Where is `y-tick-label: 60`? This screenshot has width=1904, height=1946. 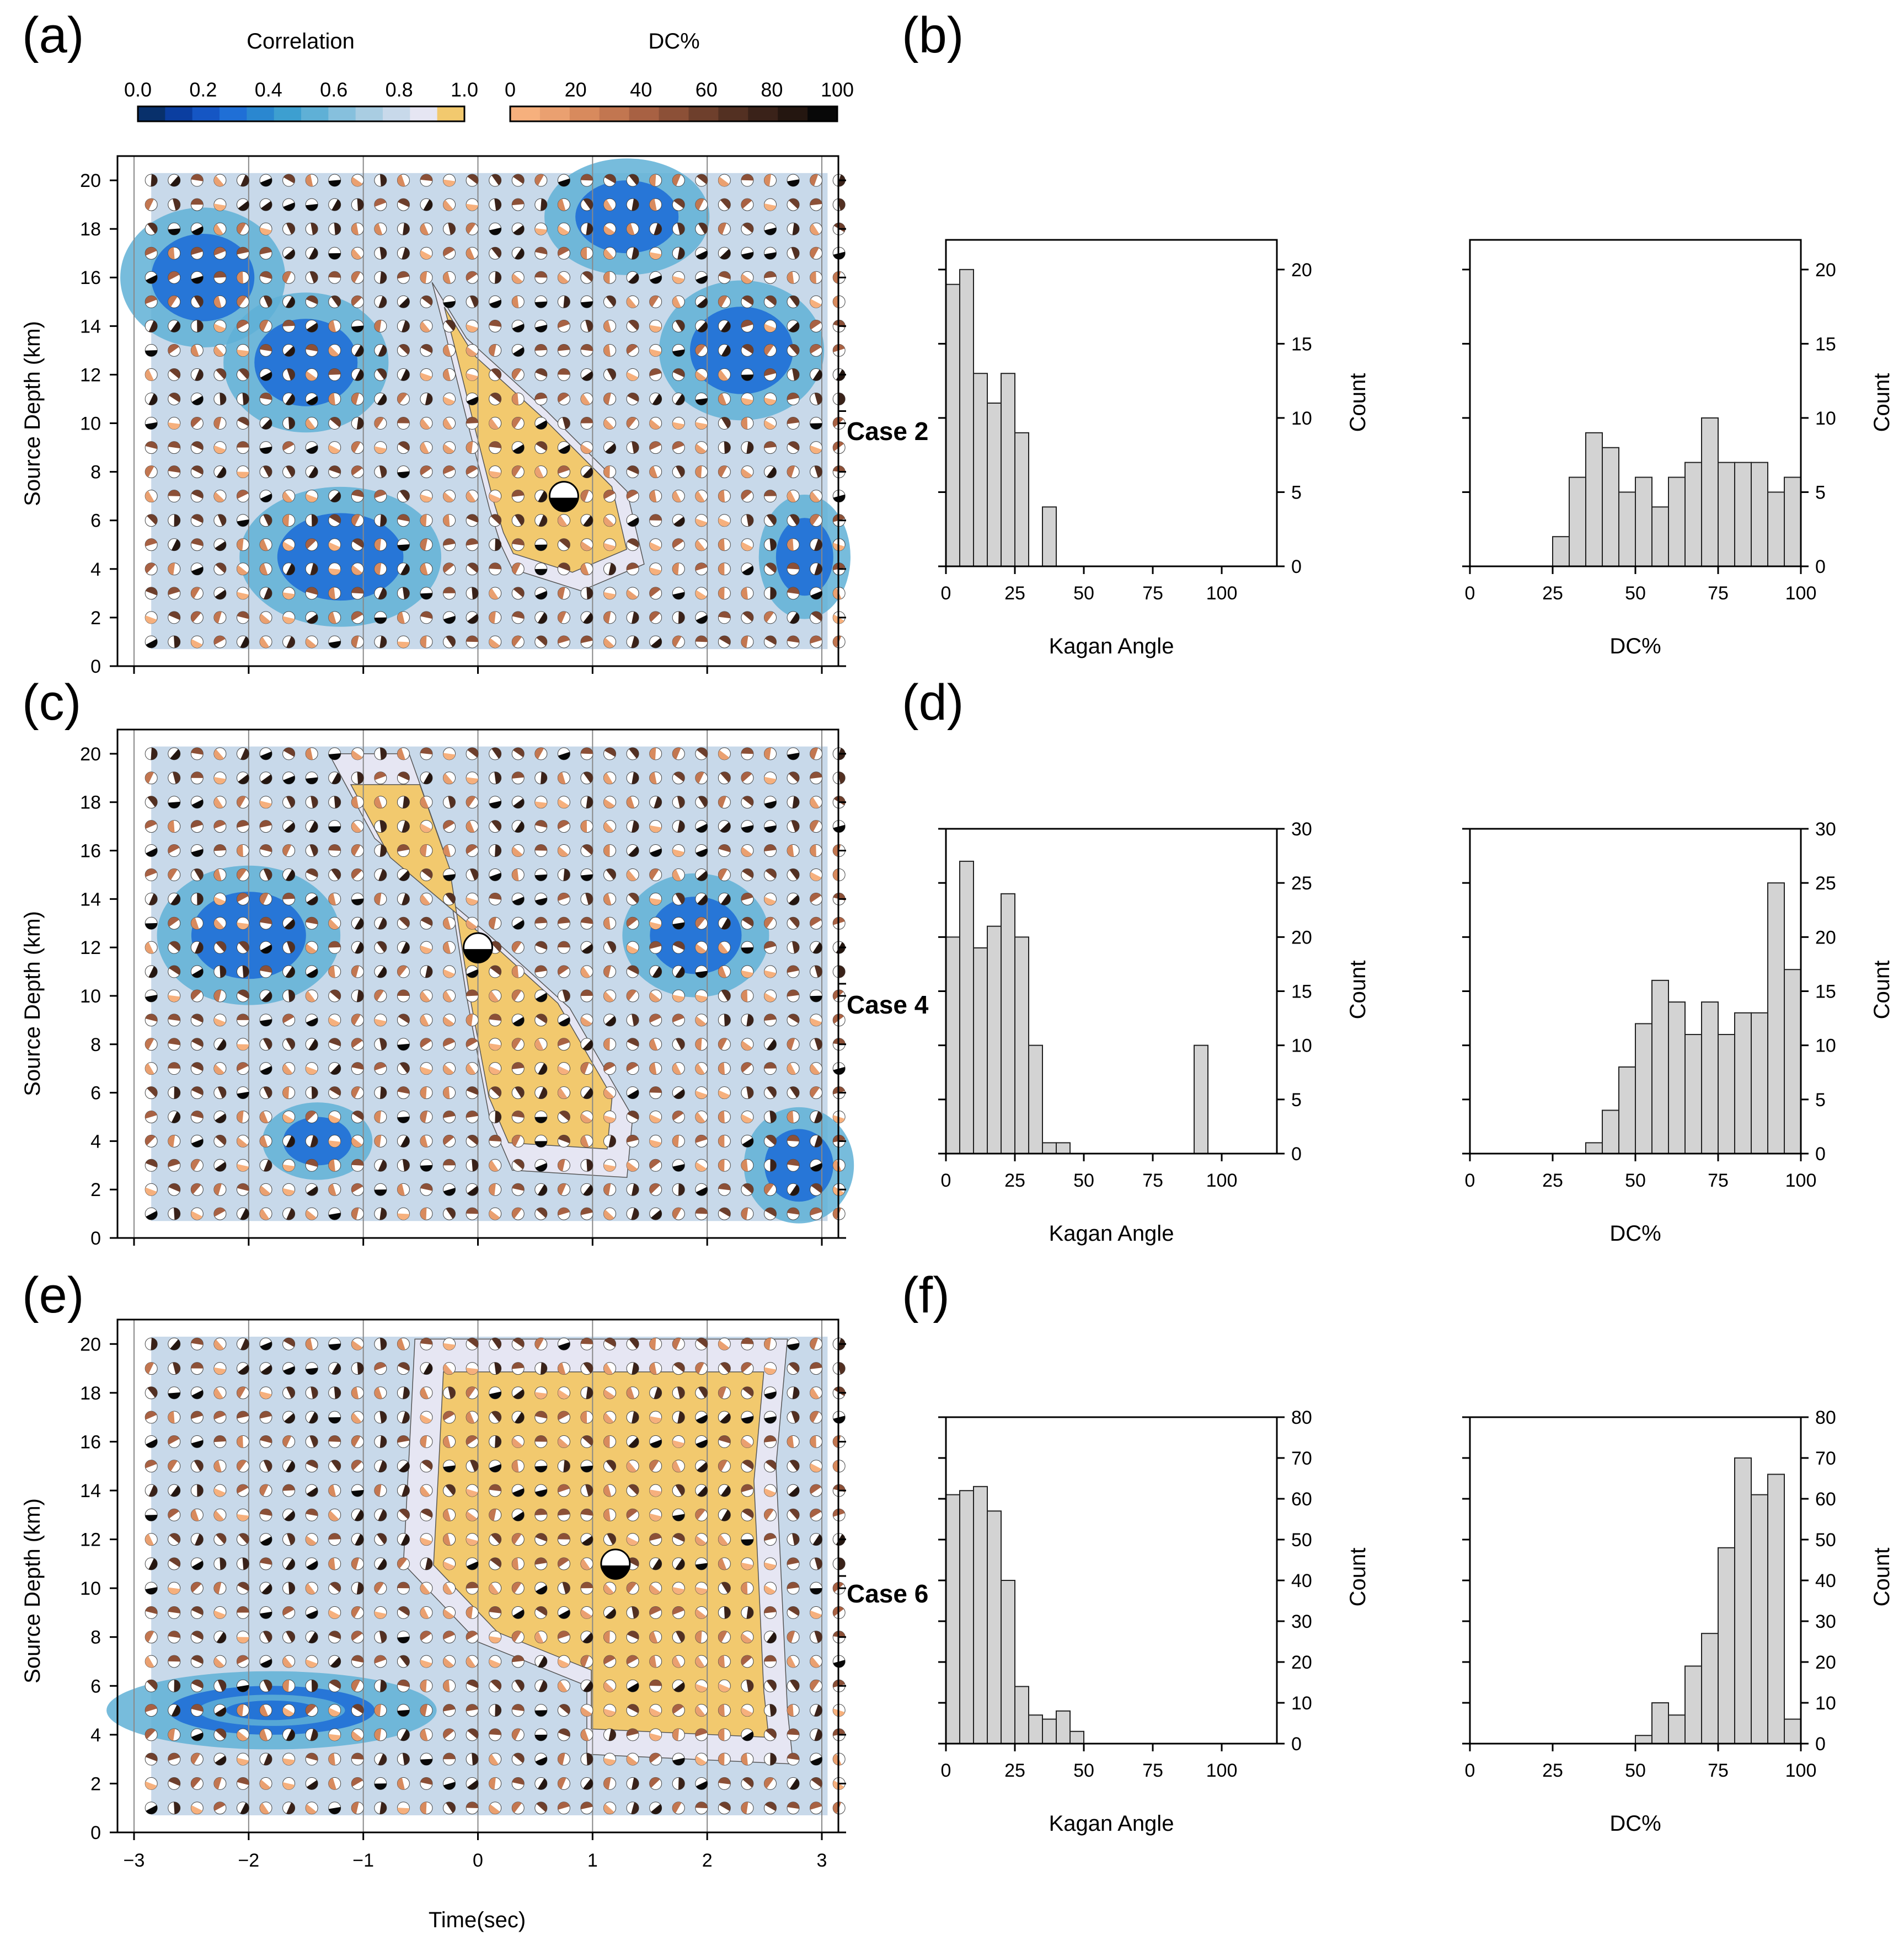
y-tick-label: 60 is located at coordinates (1302, 1500).